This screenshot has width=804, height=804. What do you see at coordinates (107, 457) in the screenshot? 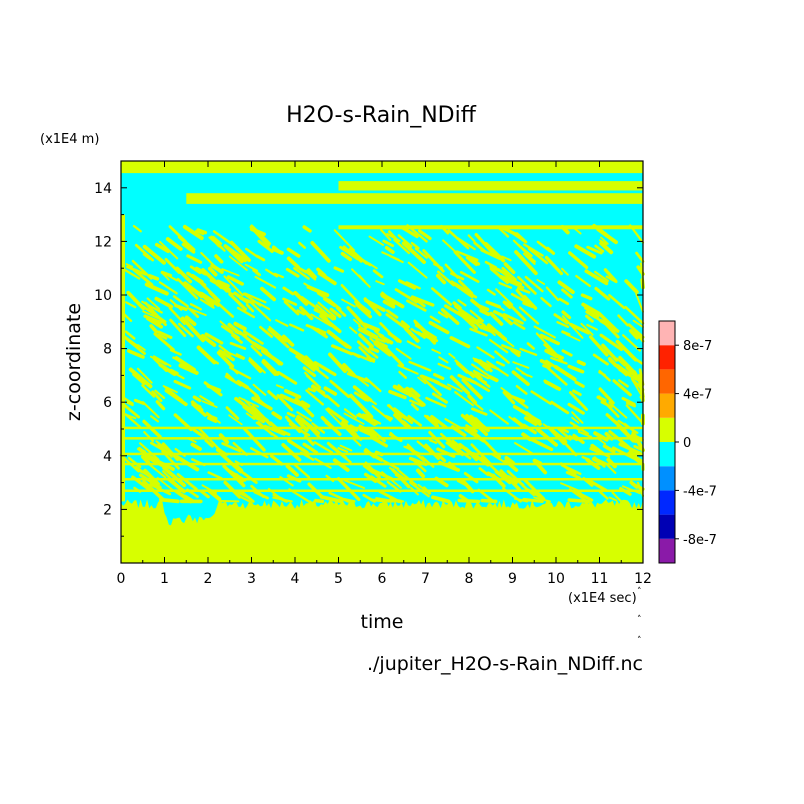
I see `y-tick-label: 4` at bounding box center [107, 457].